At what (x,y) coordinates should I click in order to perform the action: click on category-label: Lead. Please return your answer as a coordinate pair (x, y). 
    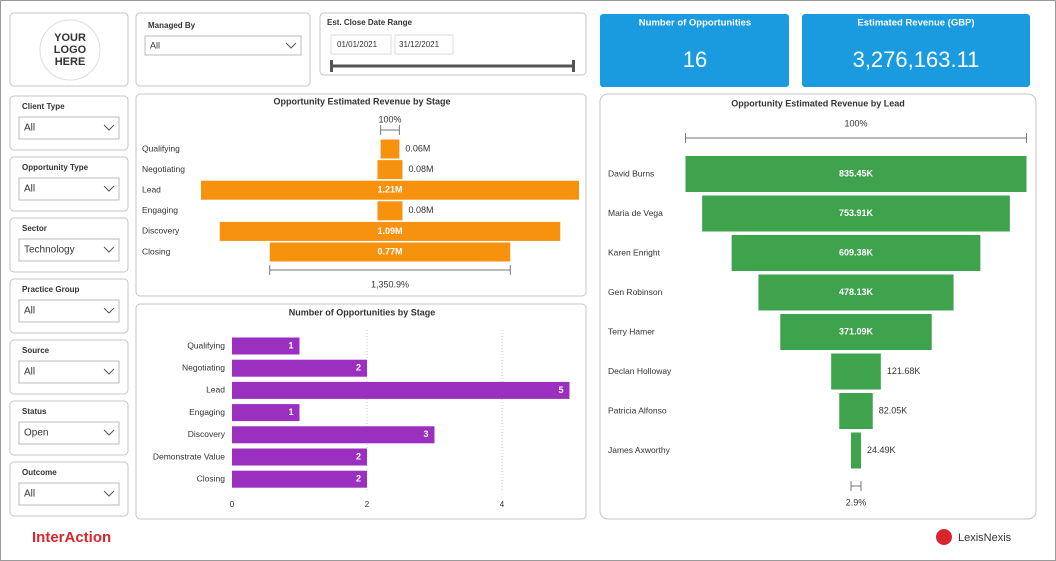
    Looking at the image, I should click on (215, 390).